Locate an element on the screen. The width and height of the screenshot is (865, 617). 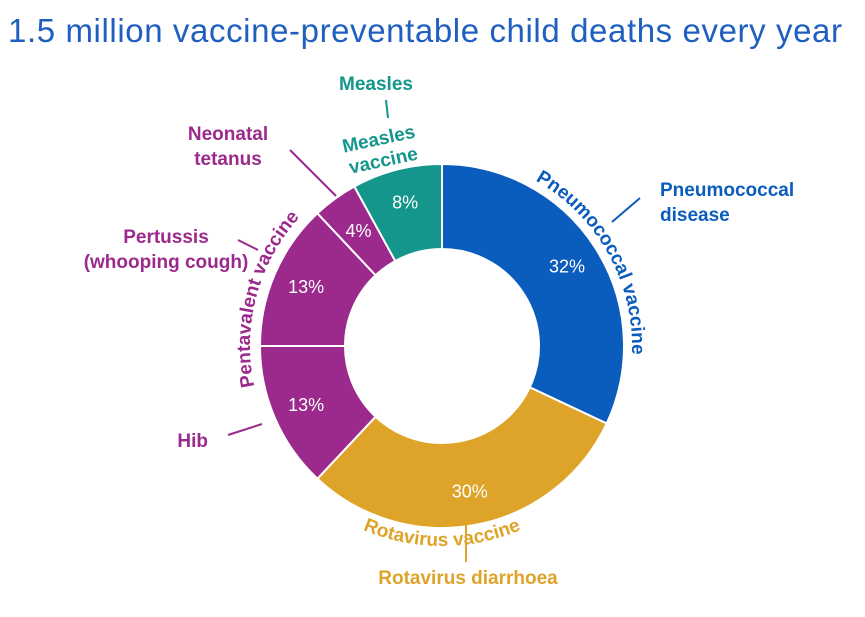
slice-measles is located at coordinates (397, 212).